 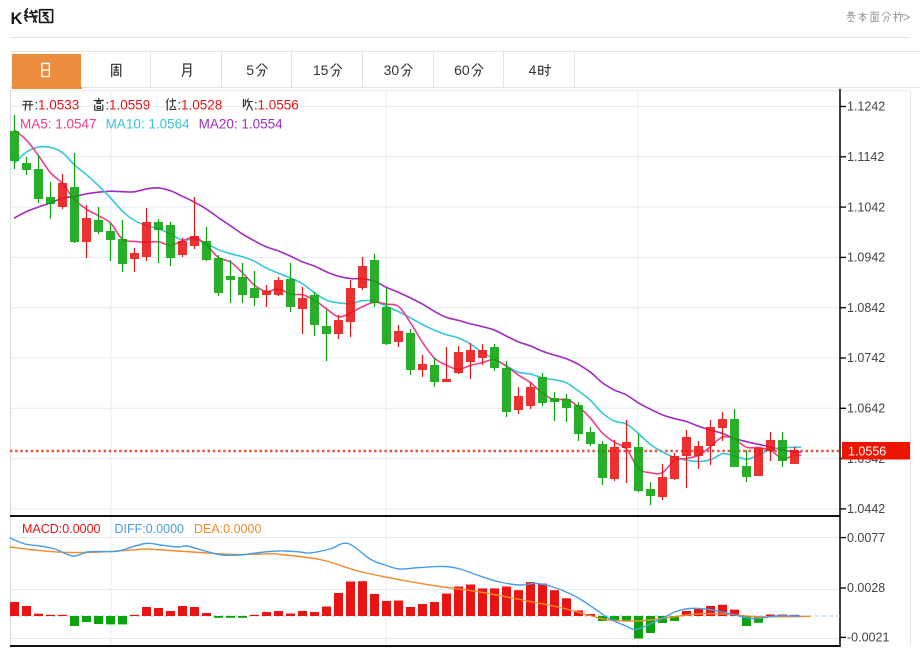 What do you see at coordinates (866, 538) in the screenshot?
I see `svg-text: 0.0077` at bounding box center [866, 538].